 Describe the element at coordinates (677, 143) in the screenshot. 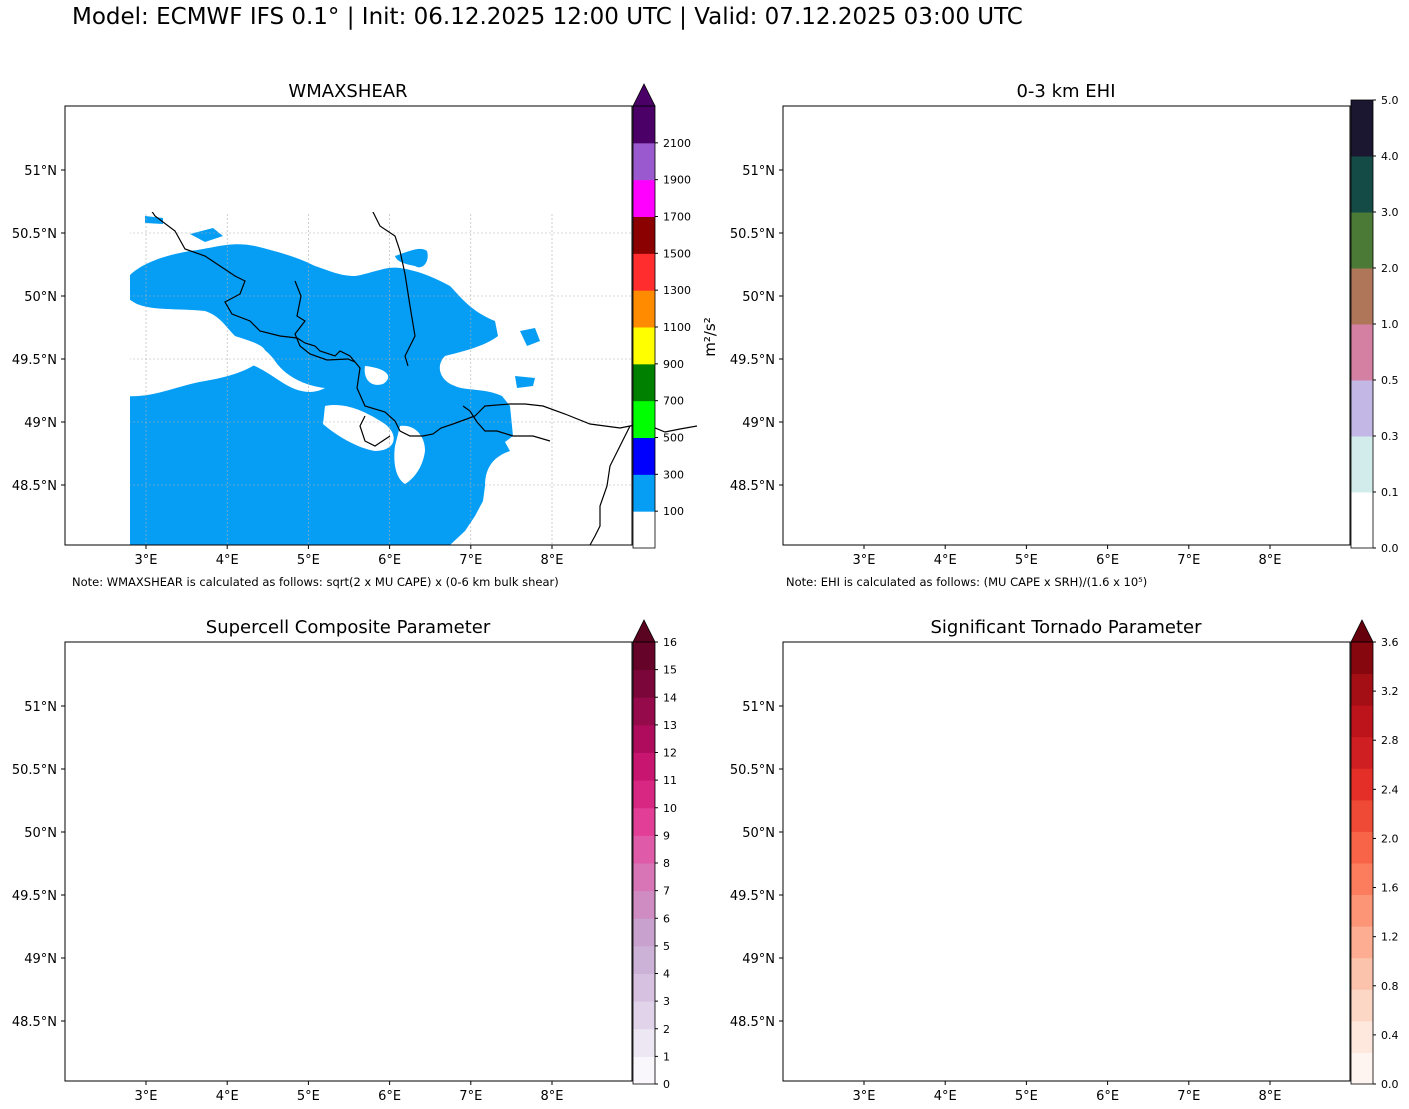

I see `colorbar-tick-label: 2100` at that location.